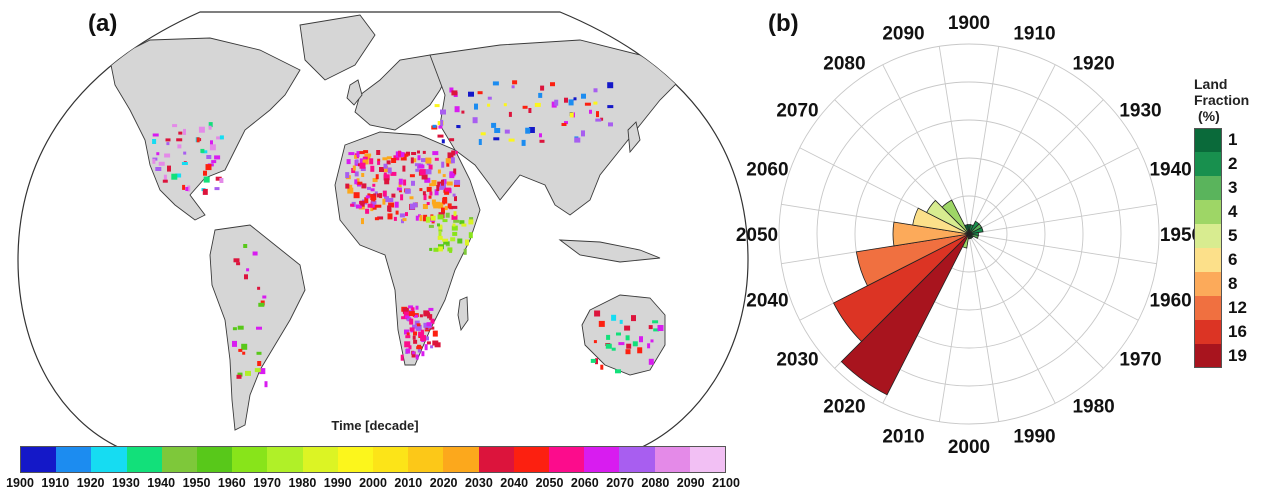  Describe the element at coordinates (1234, 248) in the screenshot. I see `legend-rows: 1 2 3 4 5 6 8 12 16 19` at that location.